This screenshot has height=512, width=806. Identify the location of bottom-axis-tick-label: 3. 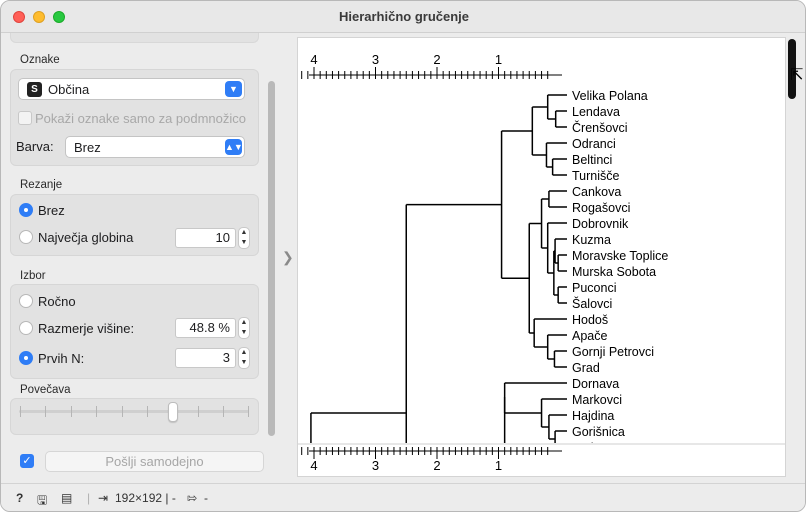
(375, 465).